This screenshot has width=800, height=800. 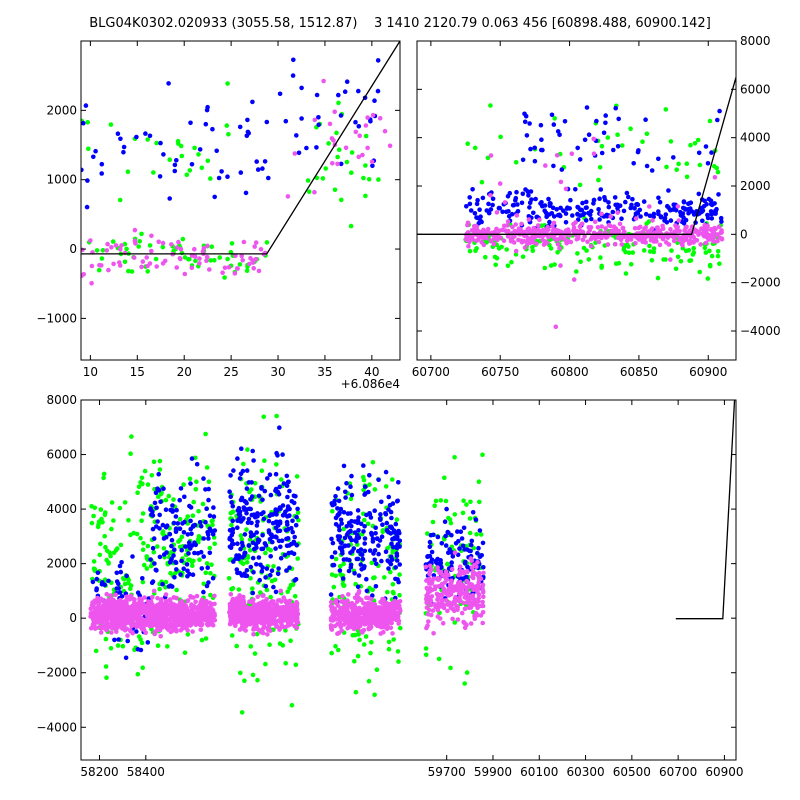 I want to click on x-tick-label: 40, so click(x=371, y=372).